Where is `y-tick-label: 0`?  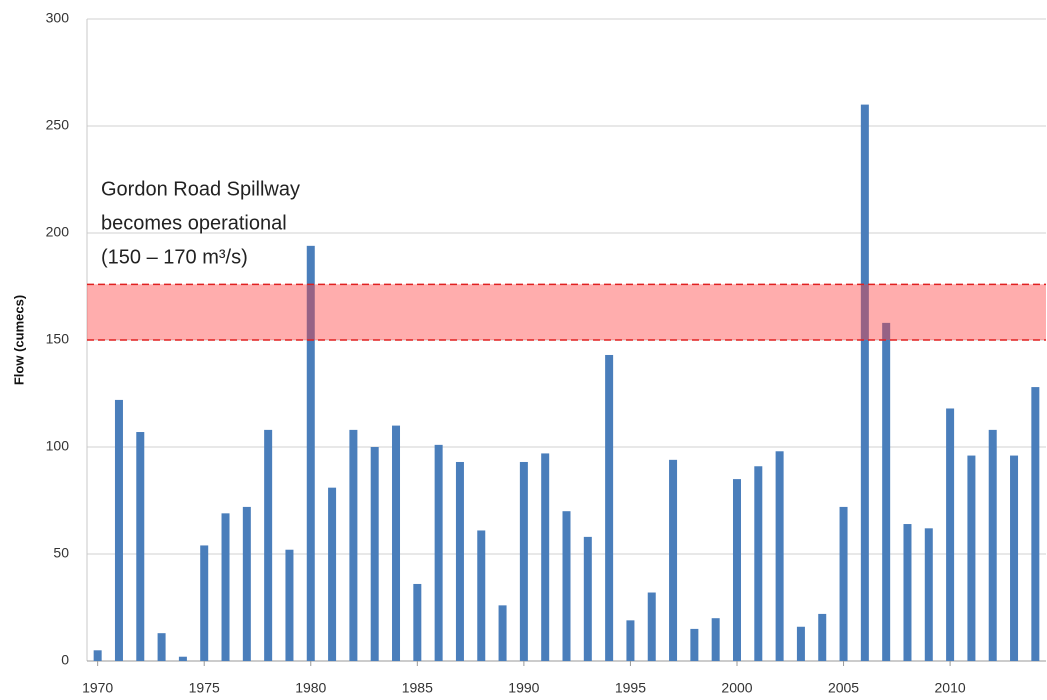
y-tick-label: 0 is located at coordinates (65, 660).